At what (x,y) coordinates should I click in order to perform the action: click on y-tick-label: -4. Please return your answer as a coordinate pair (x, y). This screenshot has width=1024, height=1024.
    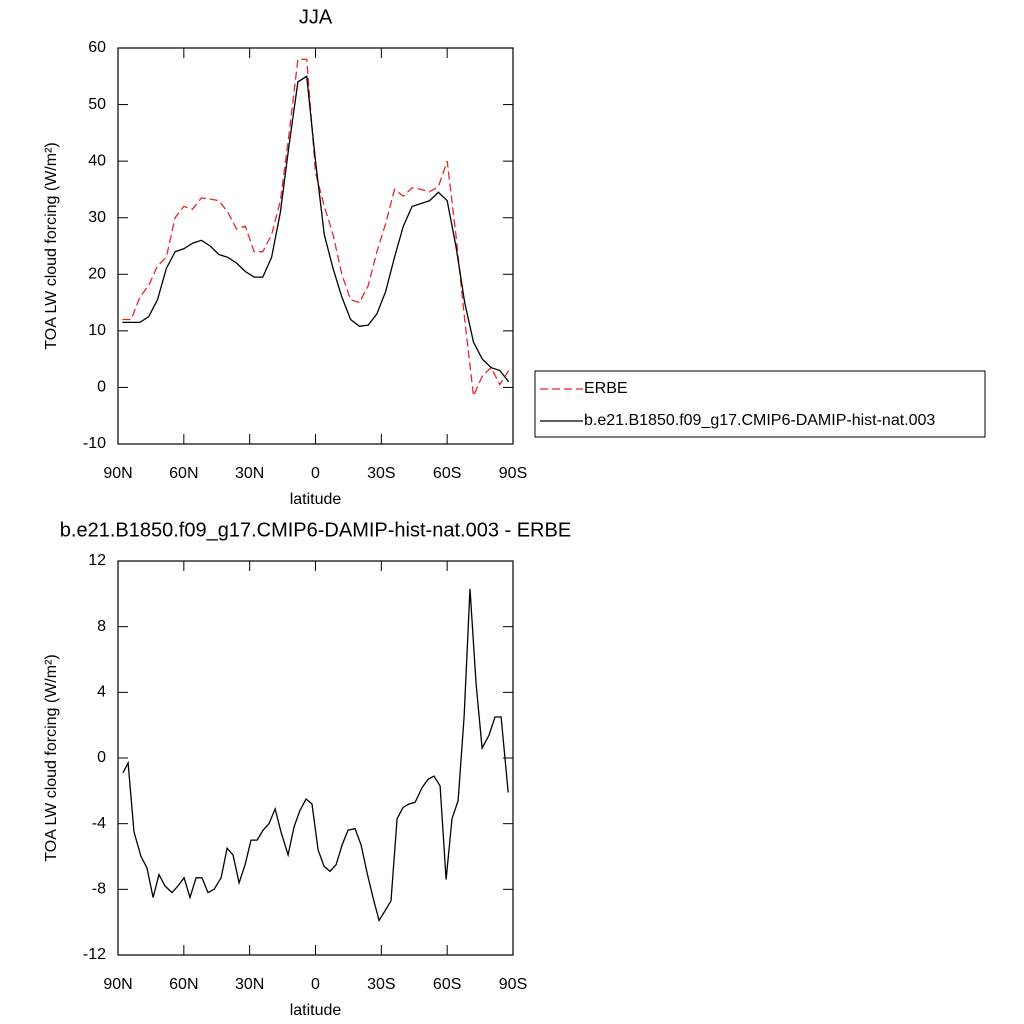
    Looking at the image, I should click on (99, 823).